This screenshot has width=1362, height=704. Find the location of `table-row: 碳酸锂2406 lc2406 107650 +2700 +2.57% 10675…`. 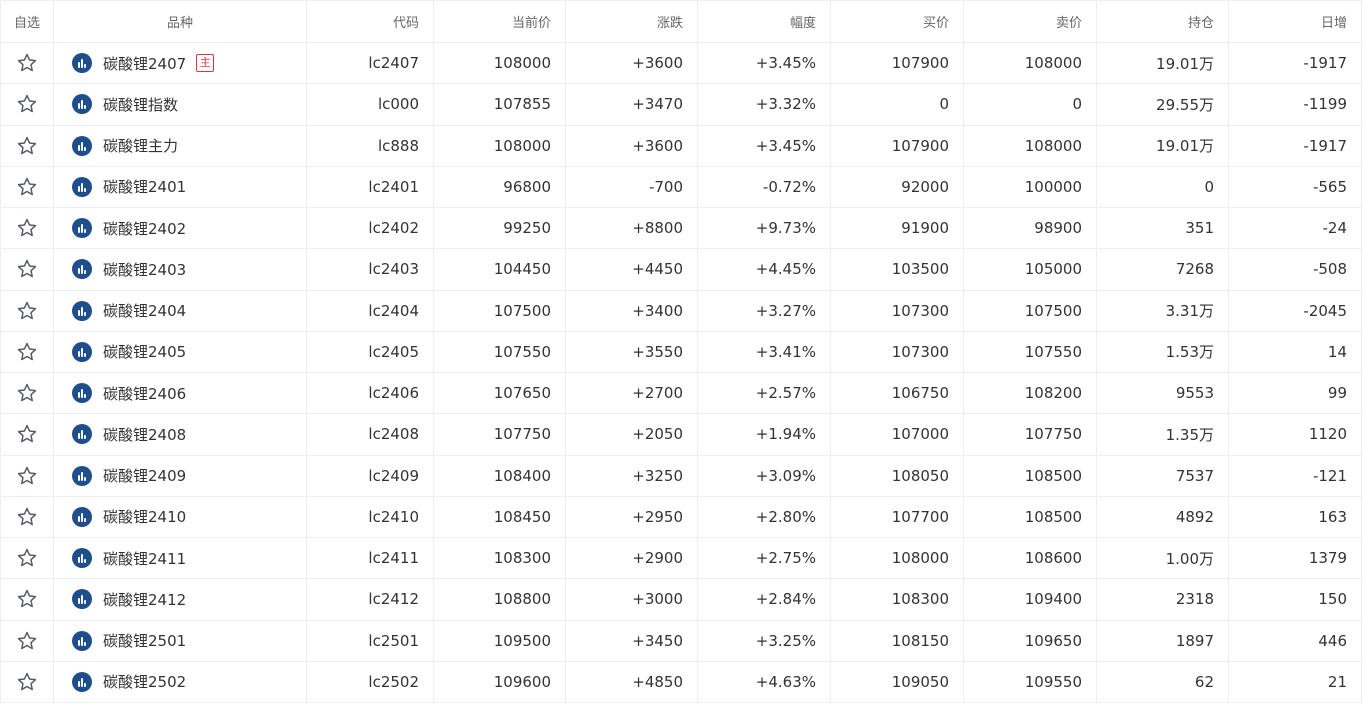

table-row: 碳酸锂2406 lc2406 107650 +2700 +2.57% 10675… is located at coordinates (681, 393).